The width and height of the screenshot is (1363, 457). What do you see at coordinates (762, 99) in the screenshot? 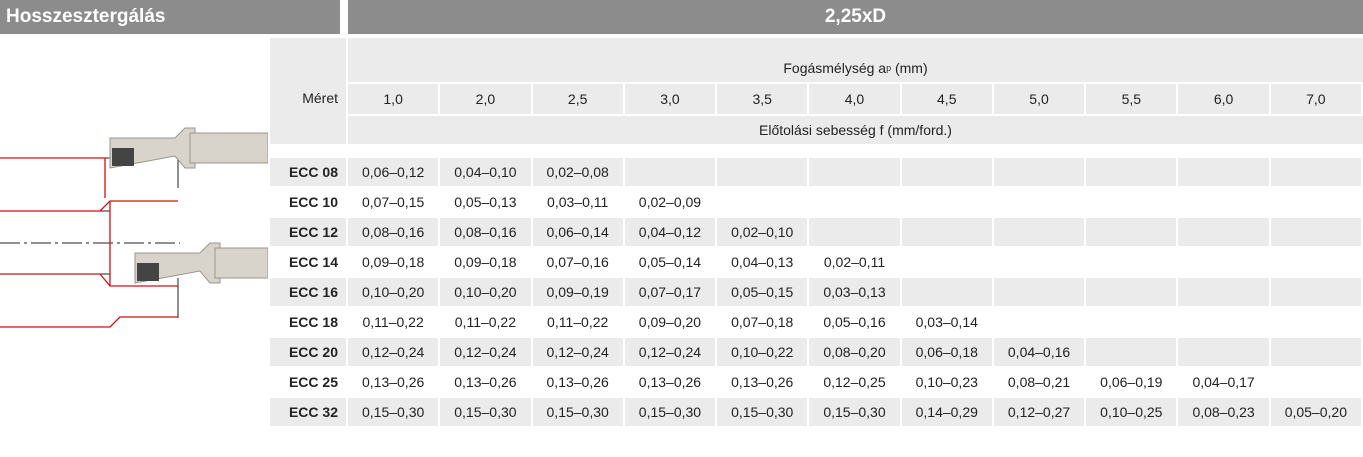
I see `column-header: 3,5` at bounding box center [762, 99].